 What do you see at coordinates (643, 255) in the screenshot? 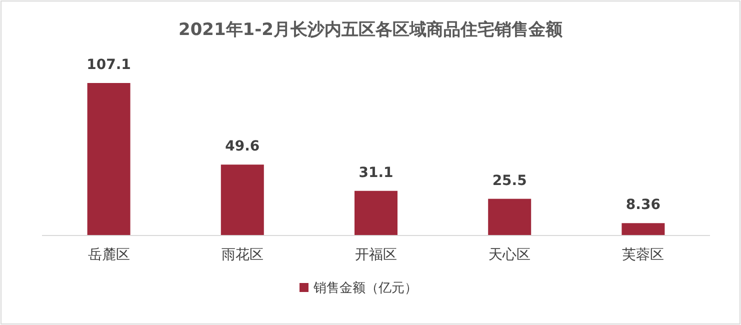
I see `x-tick-label: 芙蓉区` at bounding box center [643, 255].